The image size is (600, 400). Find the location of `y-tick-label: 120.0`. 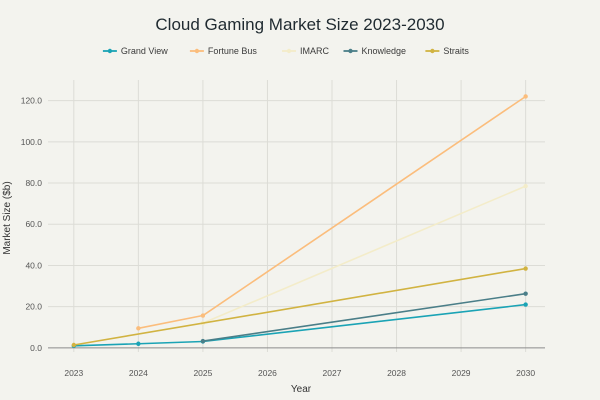

y-tick-label: 120.0 is located at coordinates (32, 101).